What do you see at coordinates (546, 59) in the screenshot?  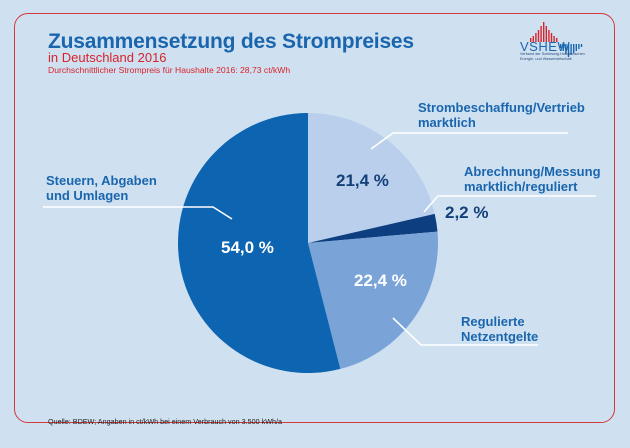 I see `logo-tagline-line2: Energie- und Wasserwirtschaft` at bounding box center [546, 59].